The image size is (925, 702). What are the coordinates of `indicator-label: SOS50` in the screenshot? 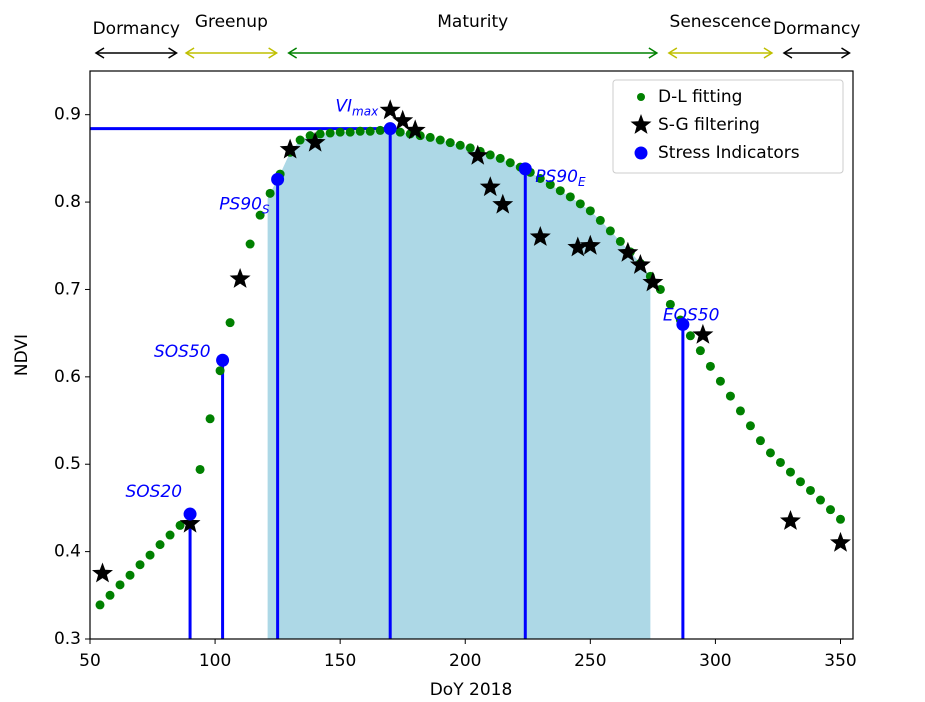 It's located at (182, 352).